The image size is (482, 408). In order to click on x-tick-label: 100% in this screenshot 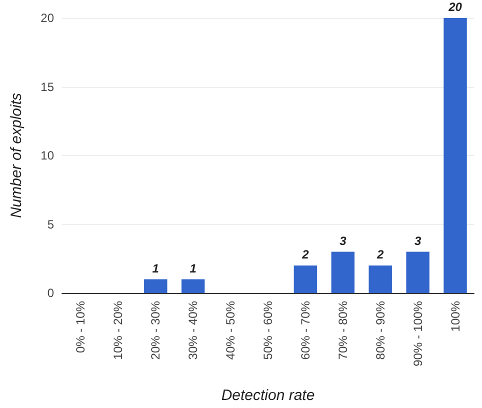, I will do `click(455, 316)`.